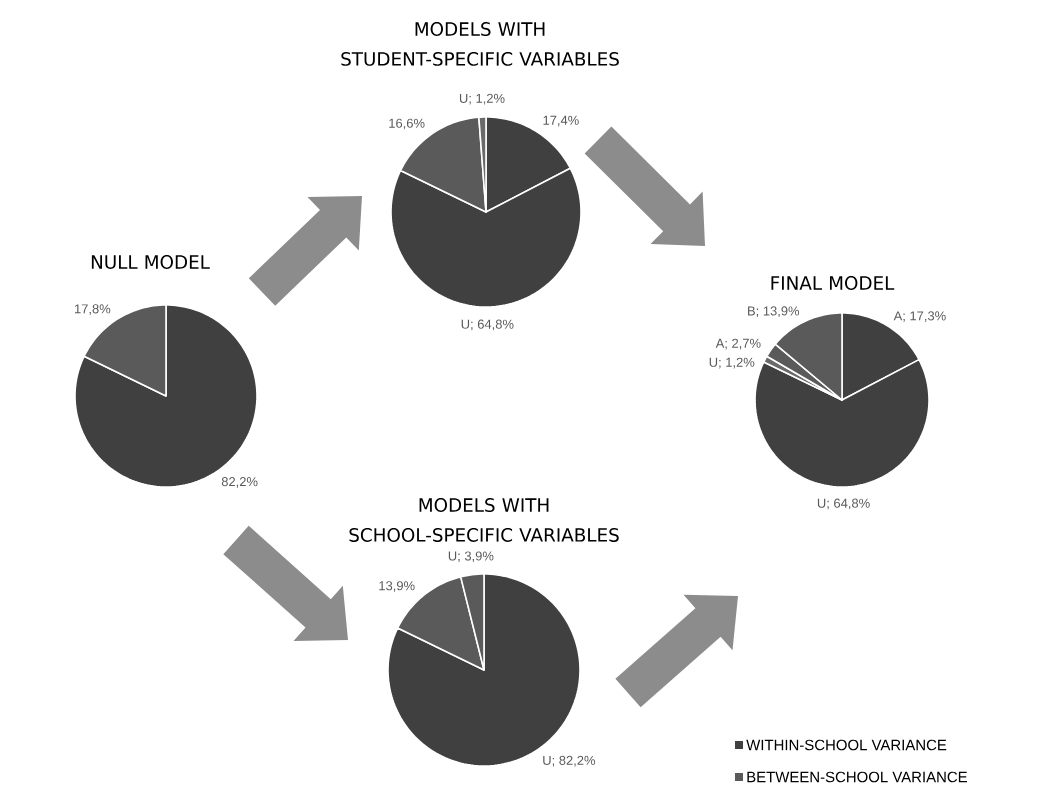  Describe the element at coordinates (484, 520) in the screenshot. I see `chart-title: MODELS WITH SCHOOL-SPECIFIC VARIABLES` at that location.